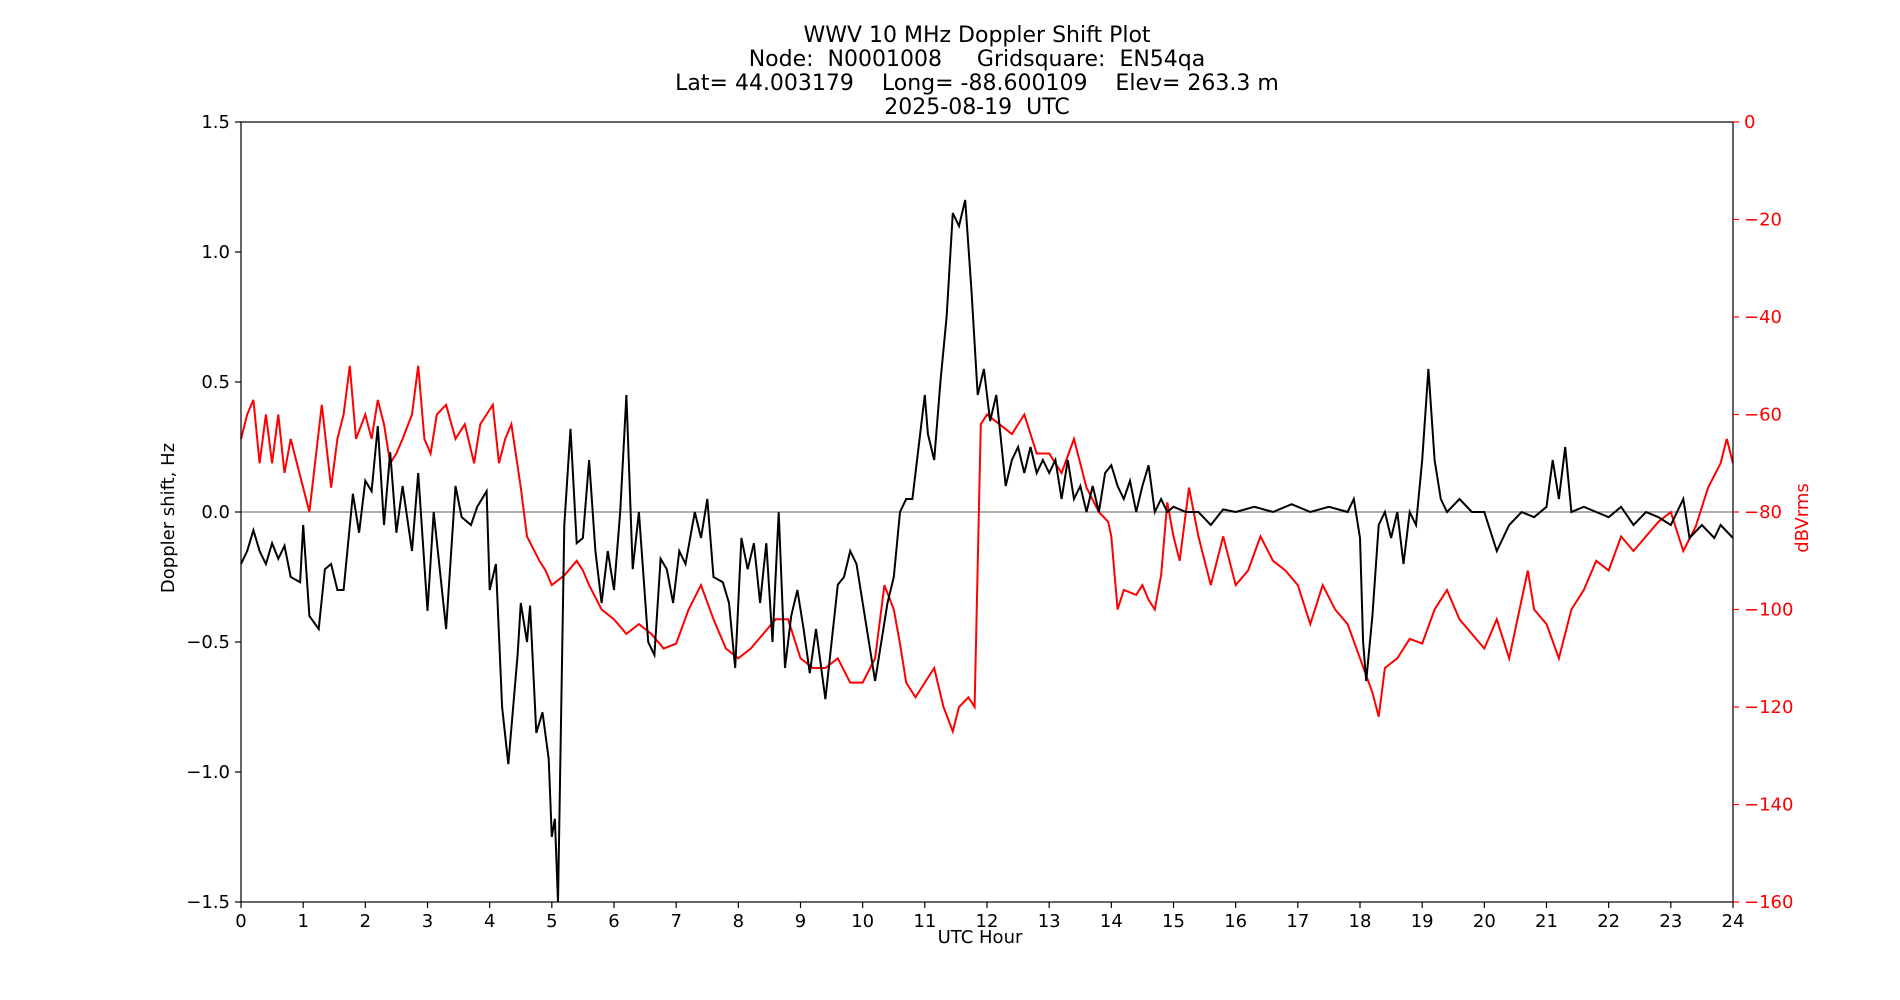 This screenshot has width=1900, height=1000. What do you see at coordinates (1360, 921) in the screenshot?
I see `x-tick-label: 18` at bounding box center [1360, 921].